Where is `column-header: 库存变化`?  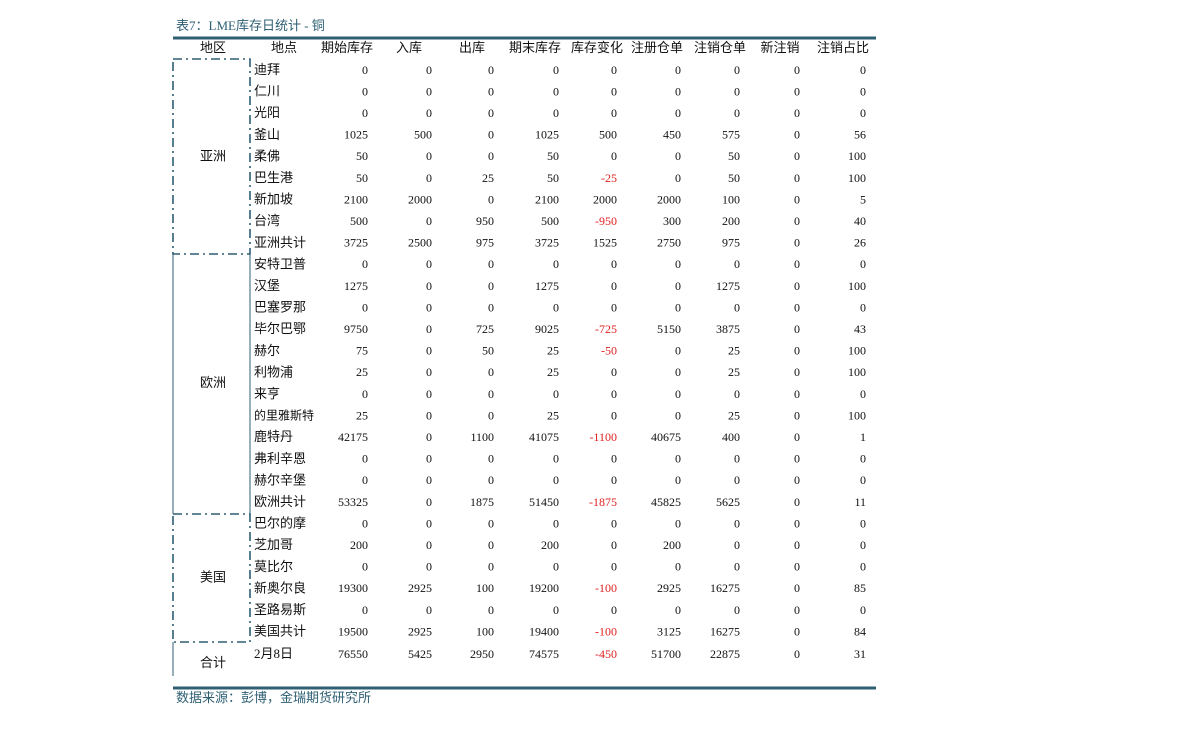 column-header: 库存变化 is located at coordinates (597, 47).